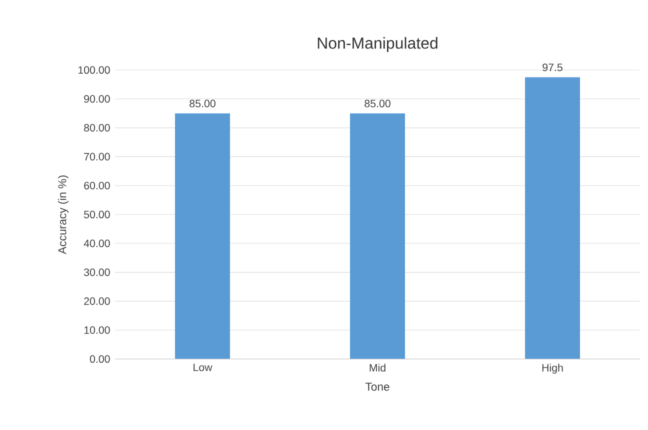  What do you see at coordinates (97, 330) in the screenshot?
I see `y-tick-label: 10.00` at bounding box center [97, 330].